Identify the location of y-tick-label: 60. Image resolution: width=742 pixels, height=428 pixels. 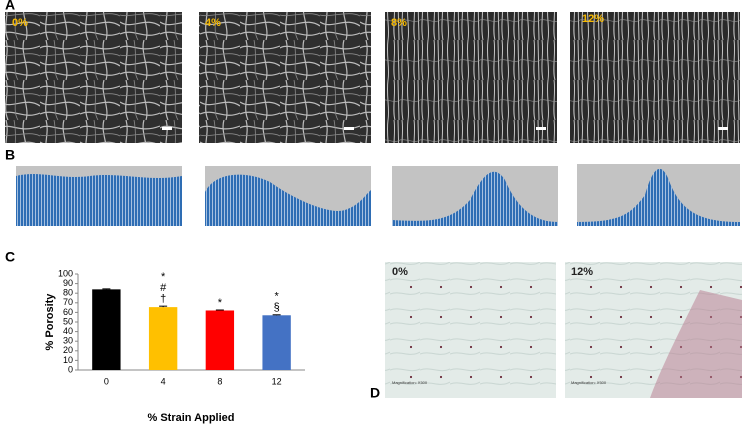
(68, 312).